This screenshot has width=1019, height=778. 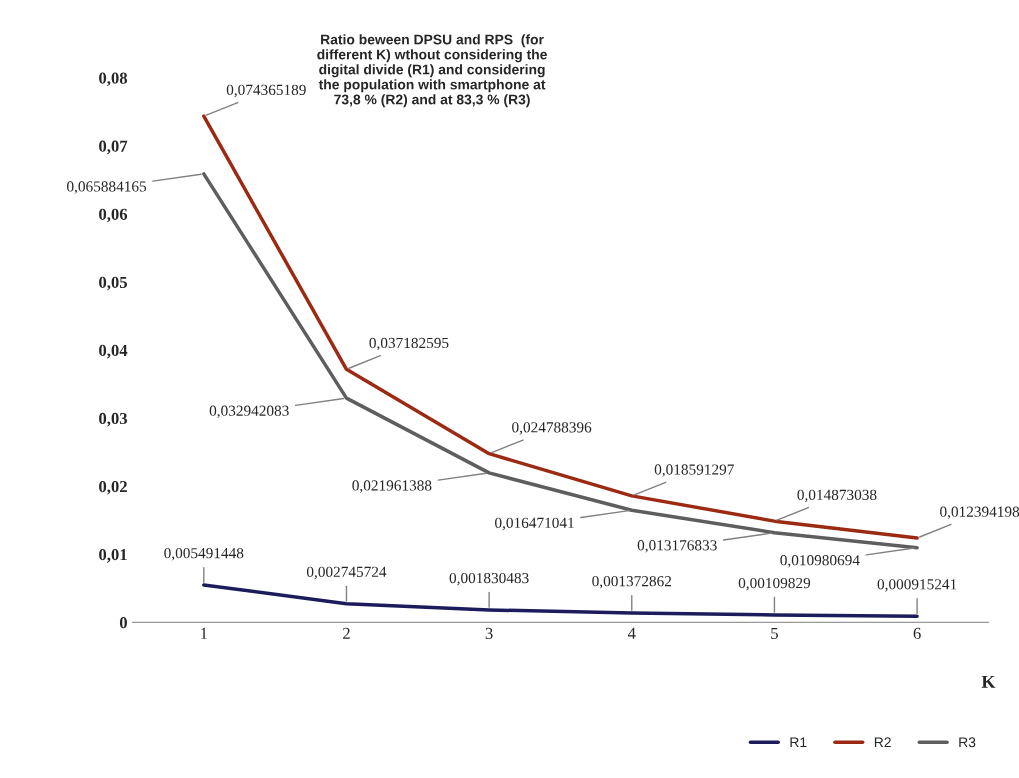 I want to click on y-tick-label: 0,05, so click(x=113, y=283).